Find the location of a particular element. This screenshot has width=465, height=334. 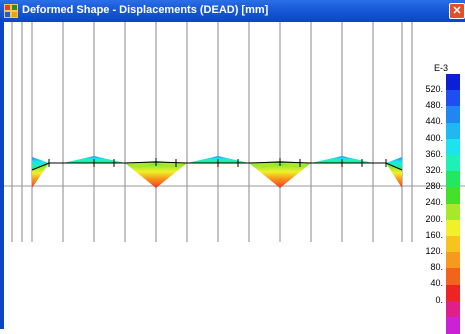

grid-app-icon is located at coordinates (11, 11).